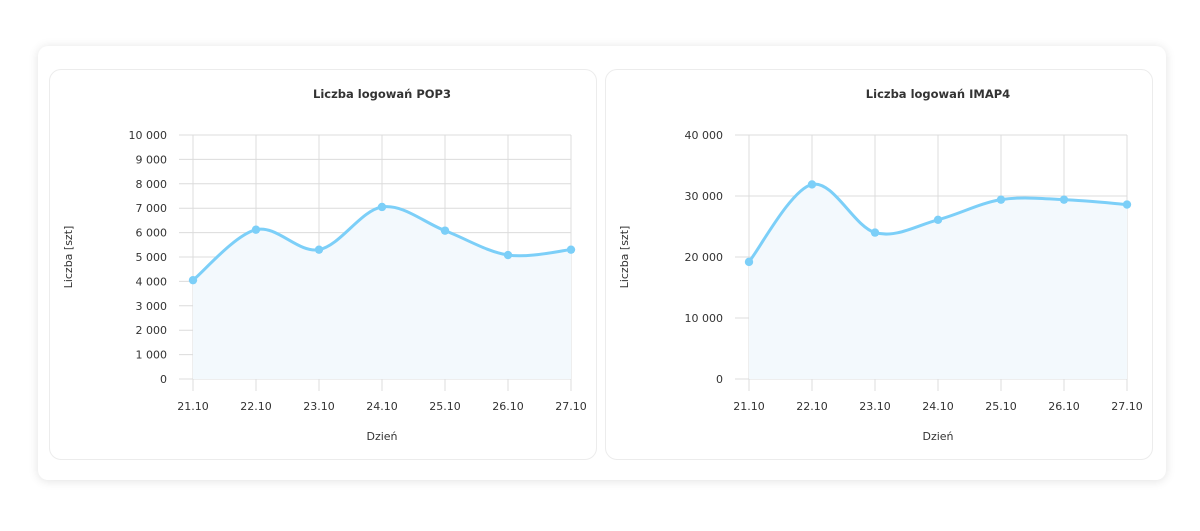 Image resolution: width=1200 pixels, height=531 pixels. What do you see at coordinates (938, 94) in the screenshot?
I see `chart-title: Liczba logowań IMAP4` at bounding box center [938, 94].